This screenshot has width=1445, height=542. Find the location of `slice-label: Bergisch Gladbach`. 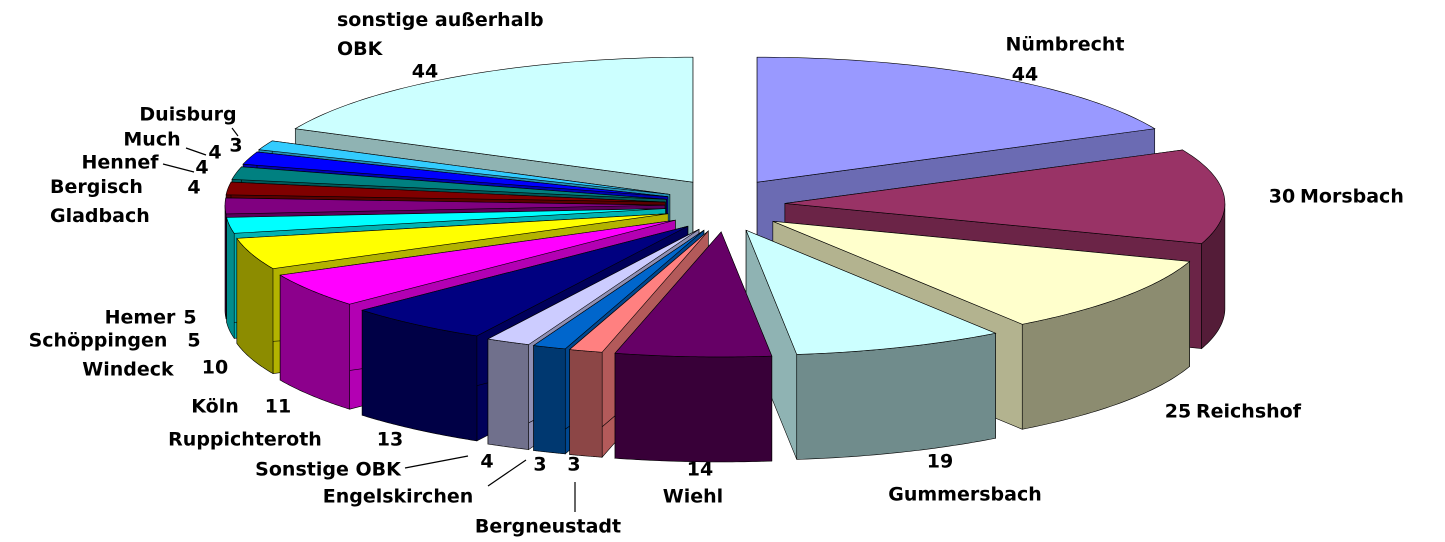

slice-label: Bergisch Gladbach is located at coordinates (100, 201).